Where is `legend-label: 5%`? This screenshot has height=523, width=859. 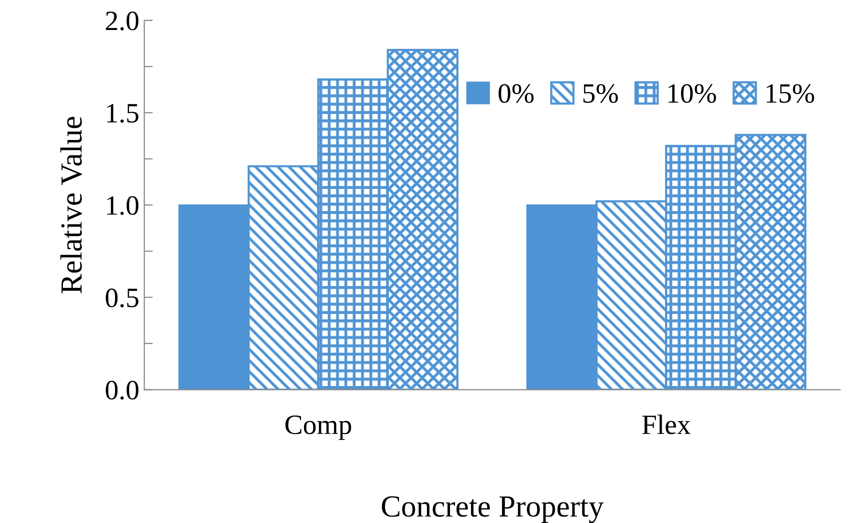
legend-label: 5% is located at coordinates (600, 93).